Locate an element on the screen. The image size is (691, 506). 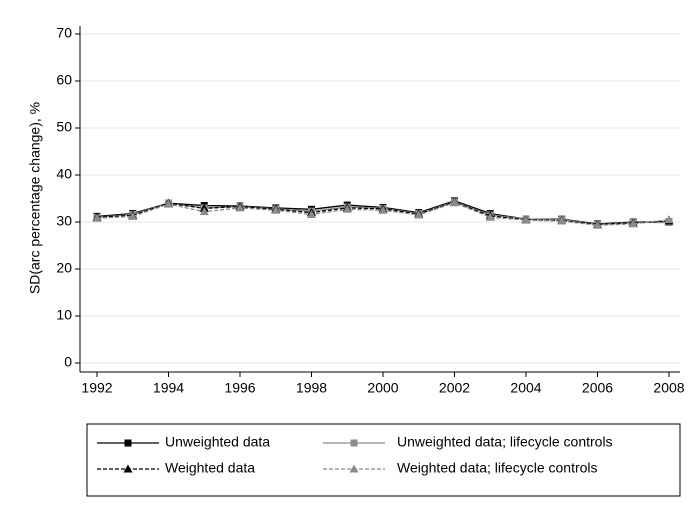
x-tick-label: 2000 is located at coordinates (382, 388).